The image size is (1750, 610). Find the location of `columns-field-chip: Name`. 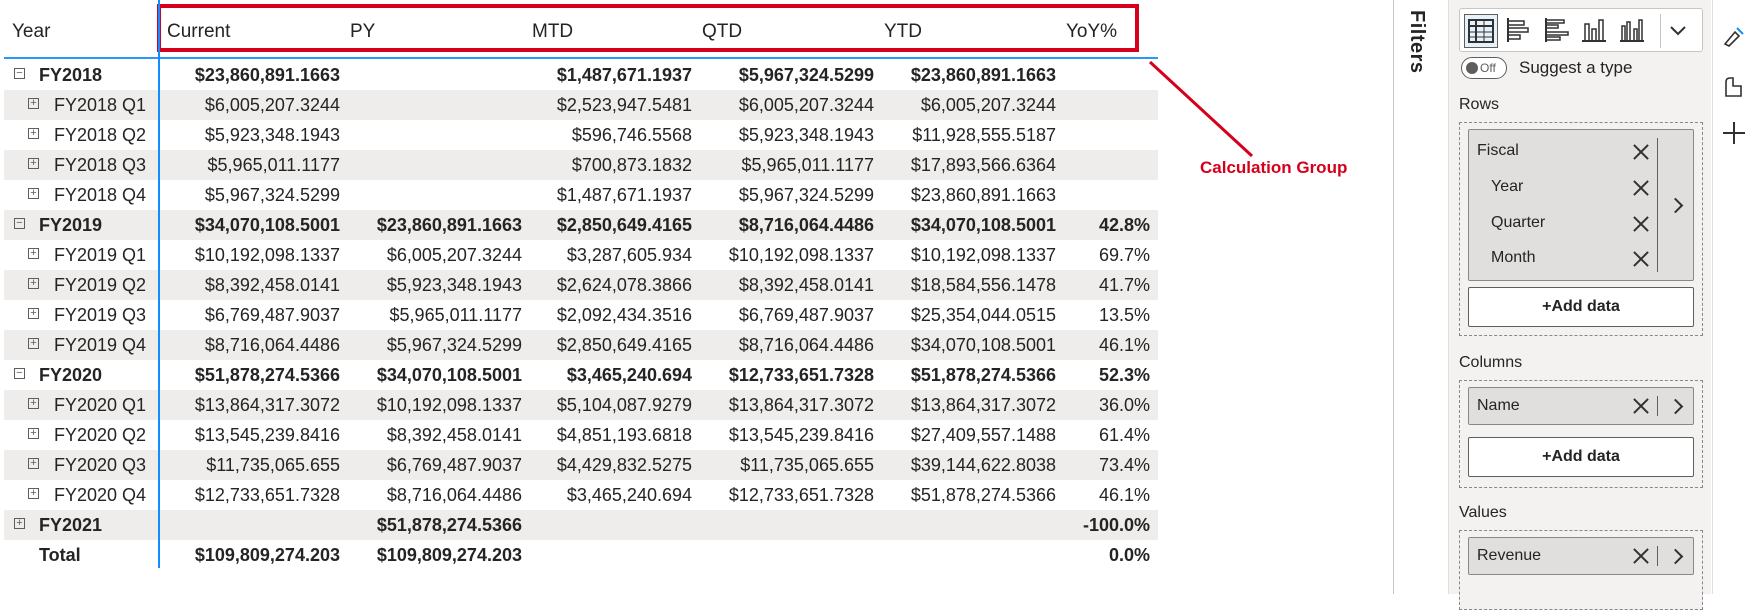

columns-field-chip: Name is located at coordinates (1581, 406).